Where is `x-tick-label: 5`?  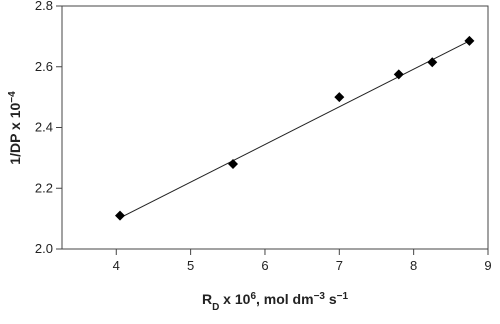 x-tick-label: 5 is located at coordinates (190, 265).